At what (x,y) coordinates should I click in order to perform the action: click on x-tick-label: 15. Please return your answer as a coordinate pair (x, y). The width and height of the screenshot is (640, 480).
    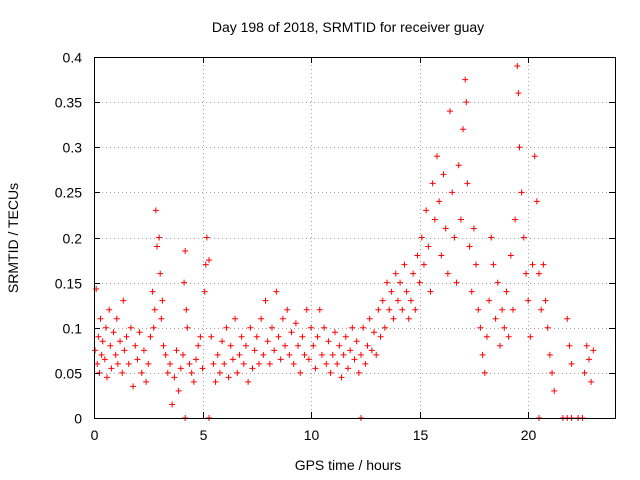
    Looking at the image, I should click on (421, 435).